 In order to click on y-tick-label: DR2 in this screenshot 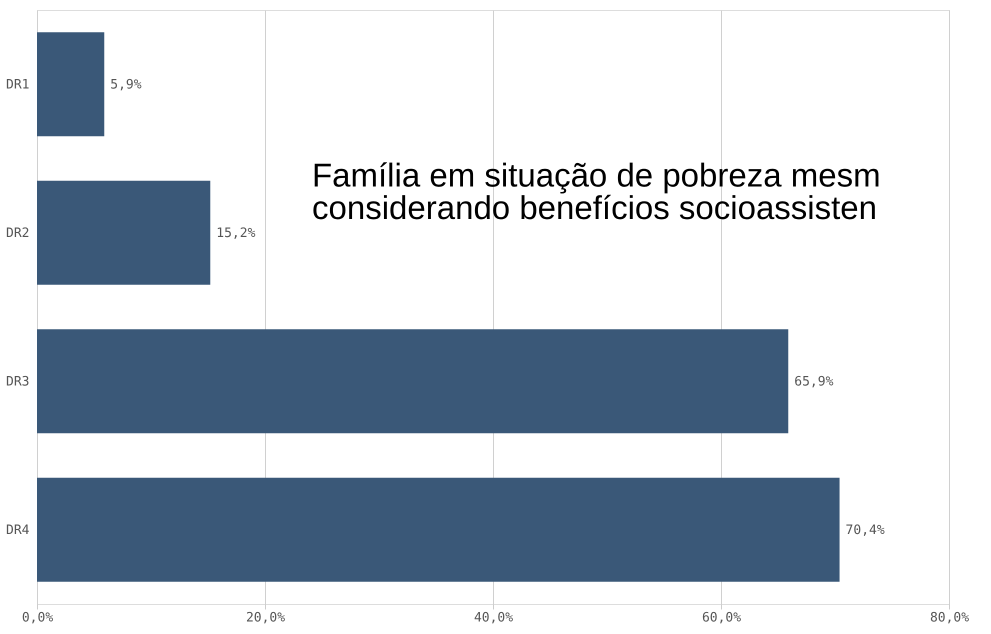, I will do `click(18, 233)`.